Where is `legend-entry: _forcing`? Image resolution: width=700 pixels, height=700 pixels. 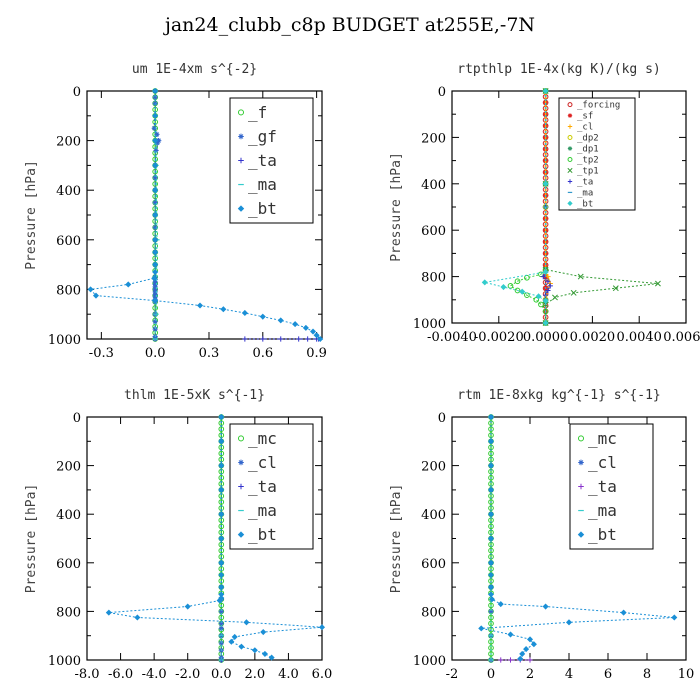 legend-entry: _forcing is located at coordinates (598, 106).